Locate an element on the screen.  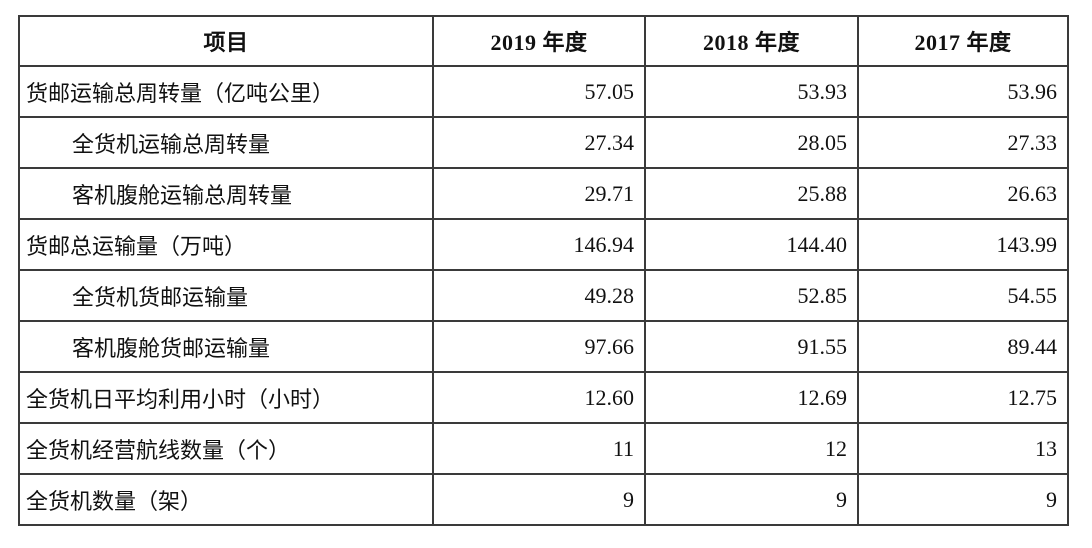
value-cell: 28.05 is located at coordinates (751, 142).